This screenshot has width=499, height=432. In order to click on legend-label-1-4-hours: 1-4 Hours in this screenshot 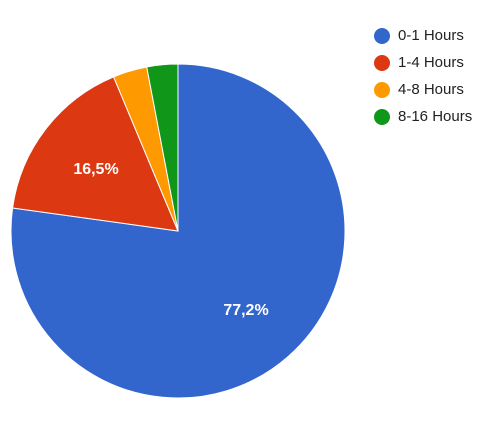, I will do `click(431, 62)`.